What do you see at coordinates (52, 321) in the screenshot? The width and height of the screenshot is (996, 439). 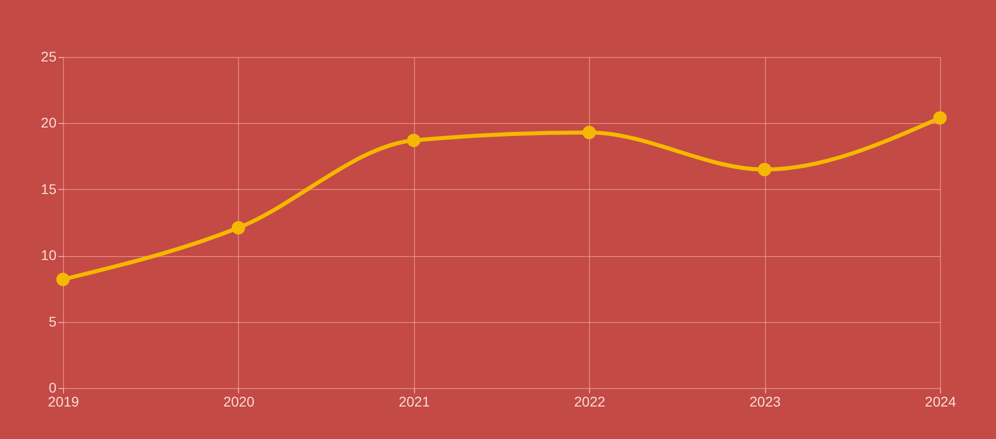 I see `y-tick-label: 5` at bounding box center [52, 321].